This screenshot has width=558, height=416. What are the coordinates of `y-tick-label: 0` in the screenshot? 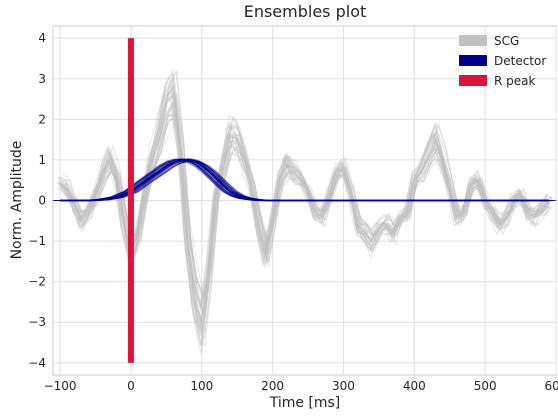 It's located at (42, 201).